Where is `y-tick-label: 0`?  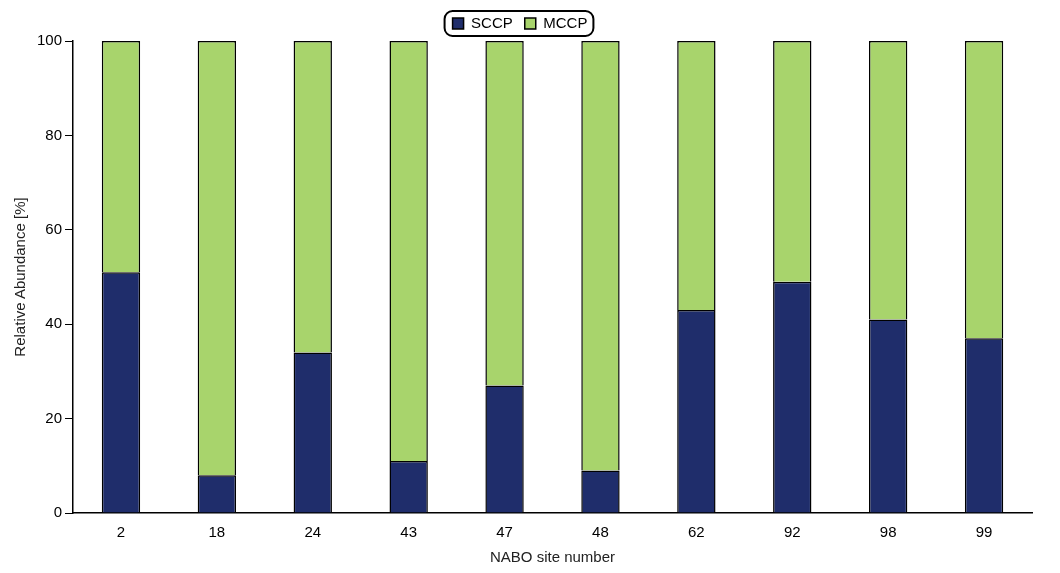 y-tick-label: 0 is located at coordinates (58, 512).